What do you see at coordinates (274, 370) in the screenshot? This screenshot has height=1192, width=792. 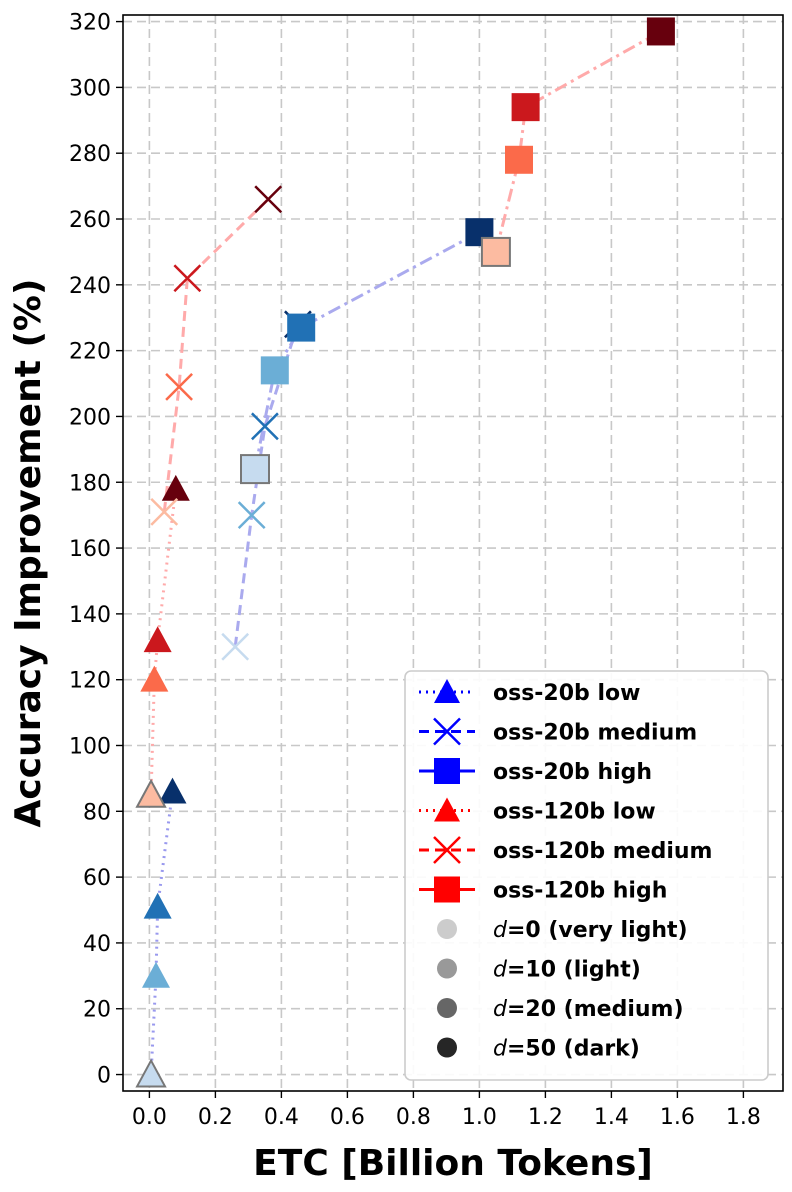 I see `data-point-oss-20b-high-d10` at bounding box center [274, 370].